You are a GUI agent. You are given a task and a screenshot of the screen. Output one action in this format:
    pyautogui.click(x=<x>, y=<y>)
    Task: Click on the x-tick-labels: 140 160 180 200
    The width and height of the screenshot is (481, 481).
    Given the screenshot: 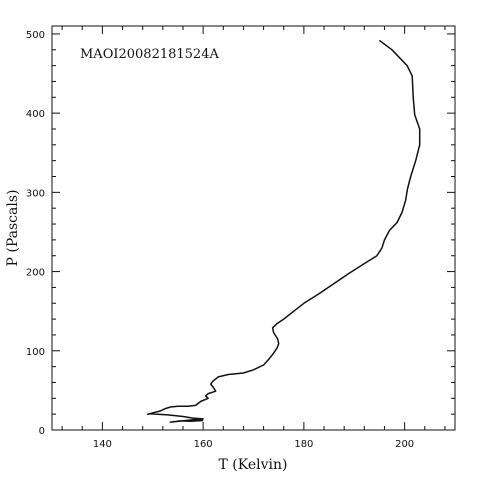 What is the action you would take?
    pyautogui.click(x=253, y=444)
    